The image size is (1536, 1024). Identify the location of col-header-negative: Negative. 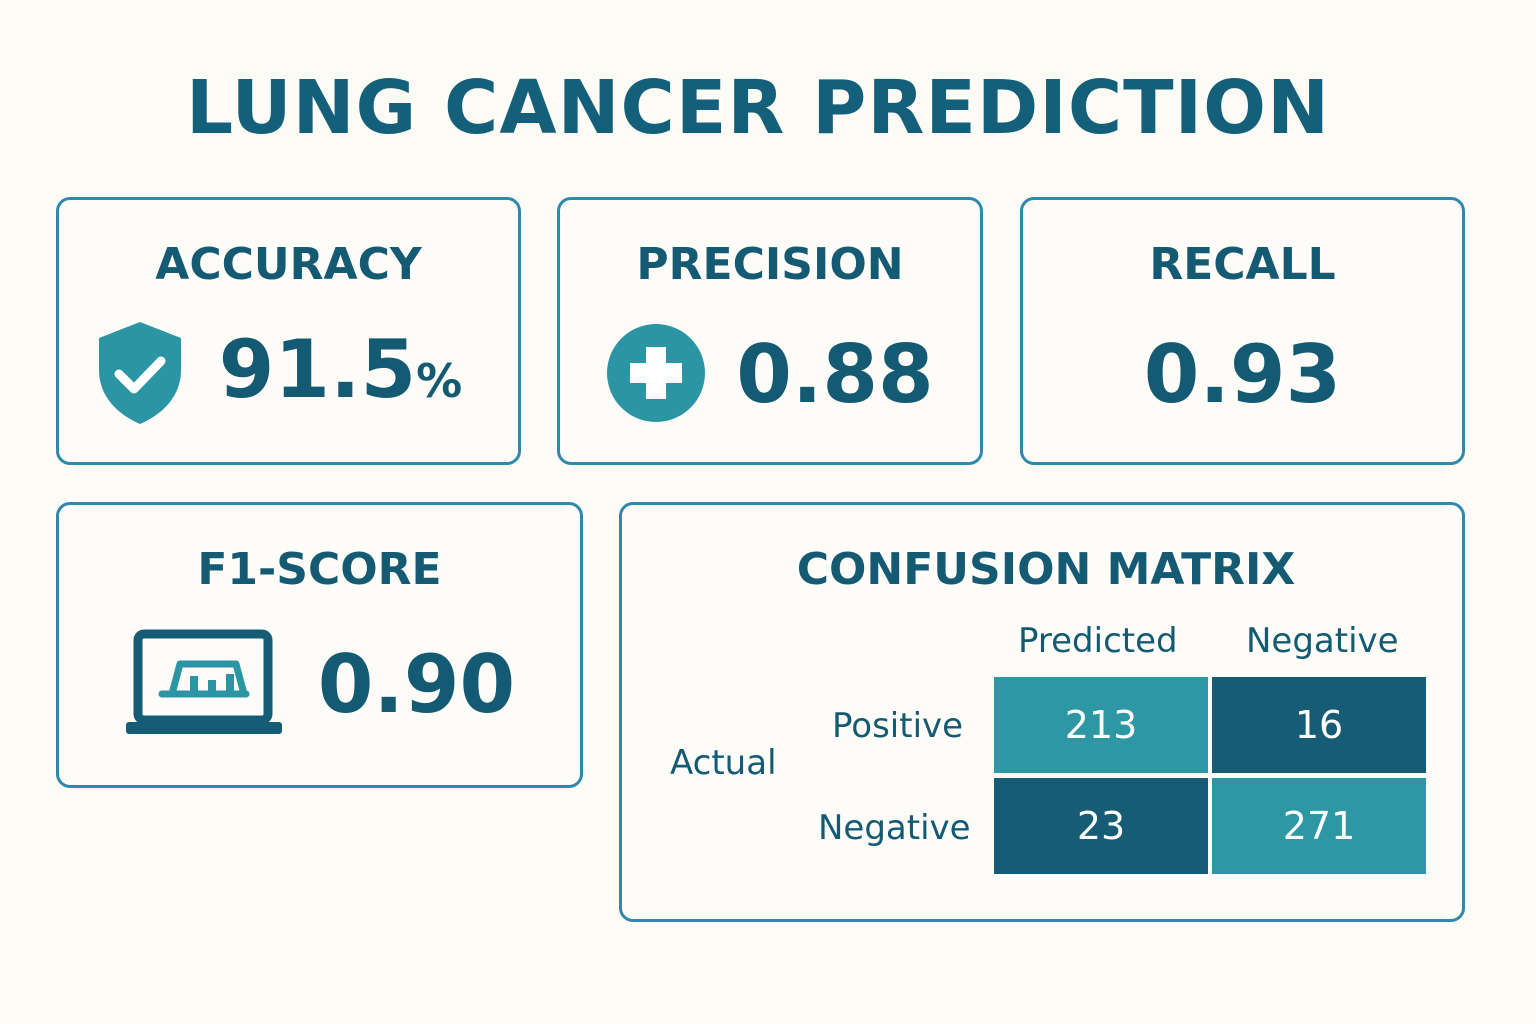
(1322, 641).